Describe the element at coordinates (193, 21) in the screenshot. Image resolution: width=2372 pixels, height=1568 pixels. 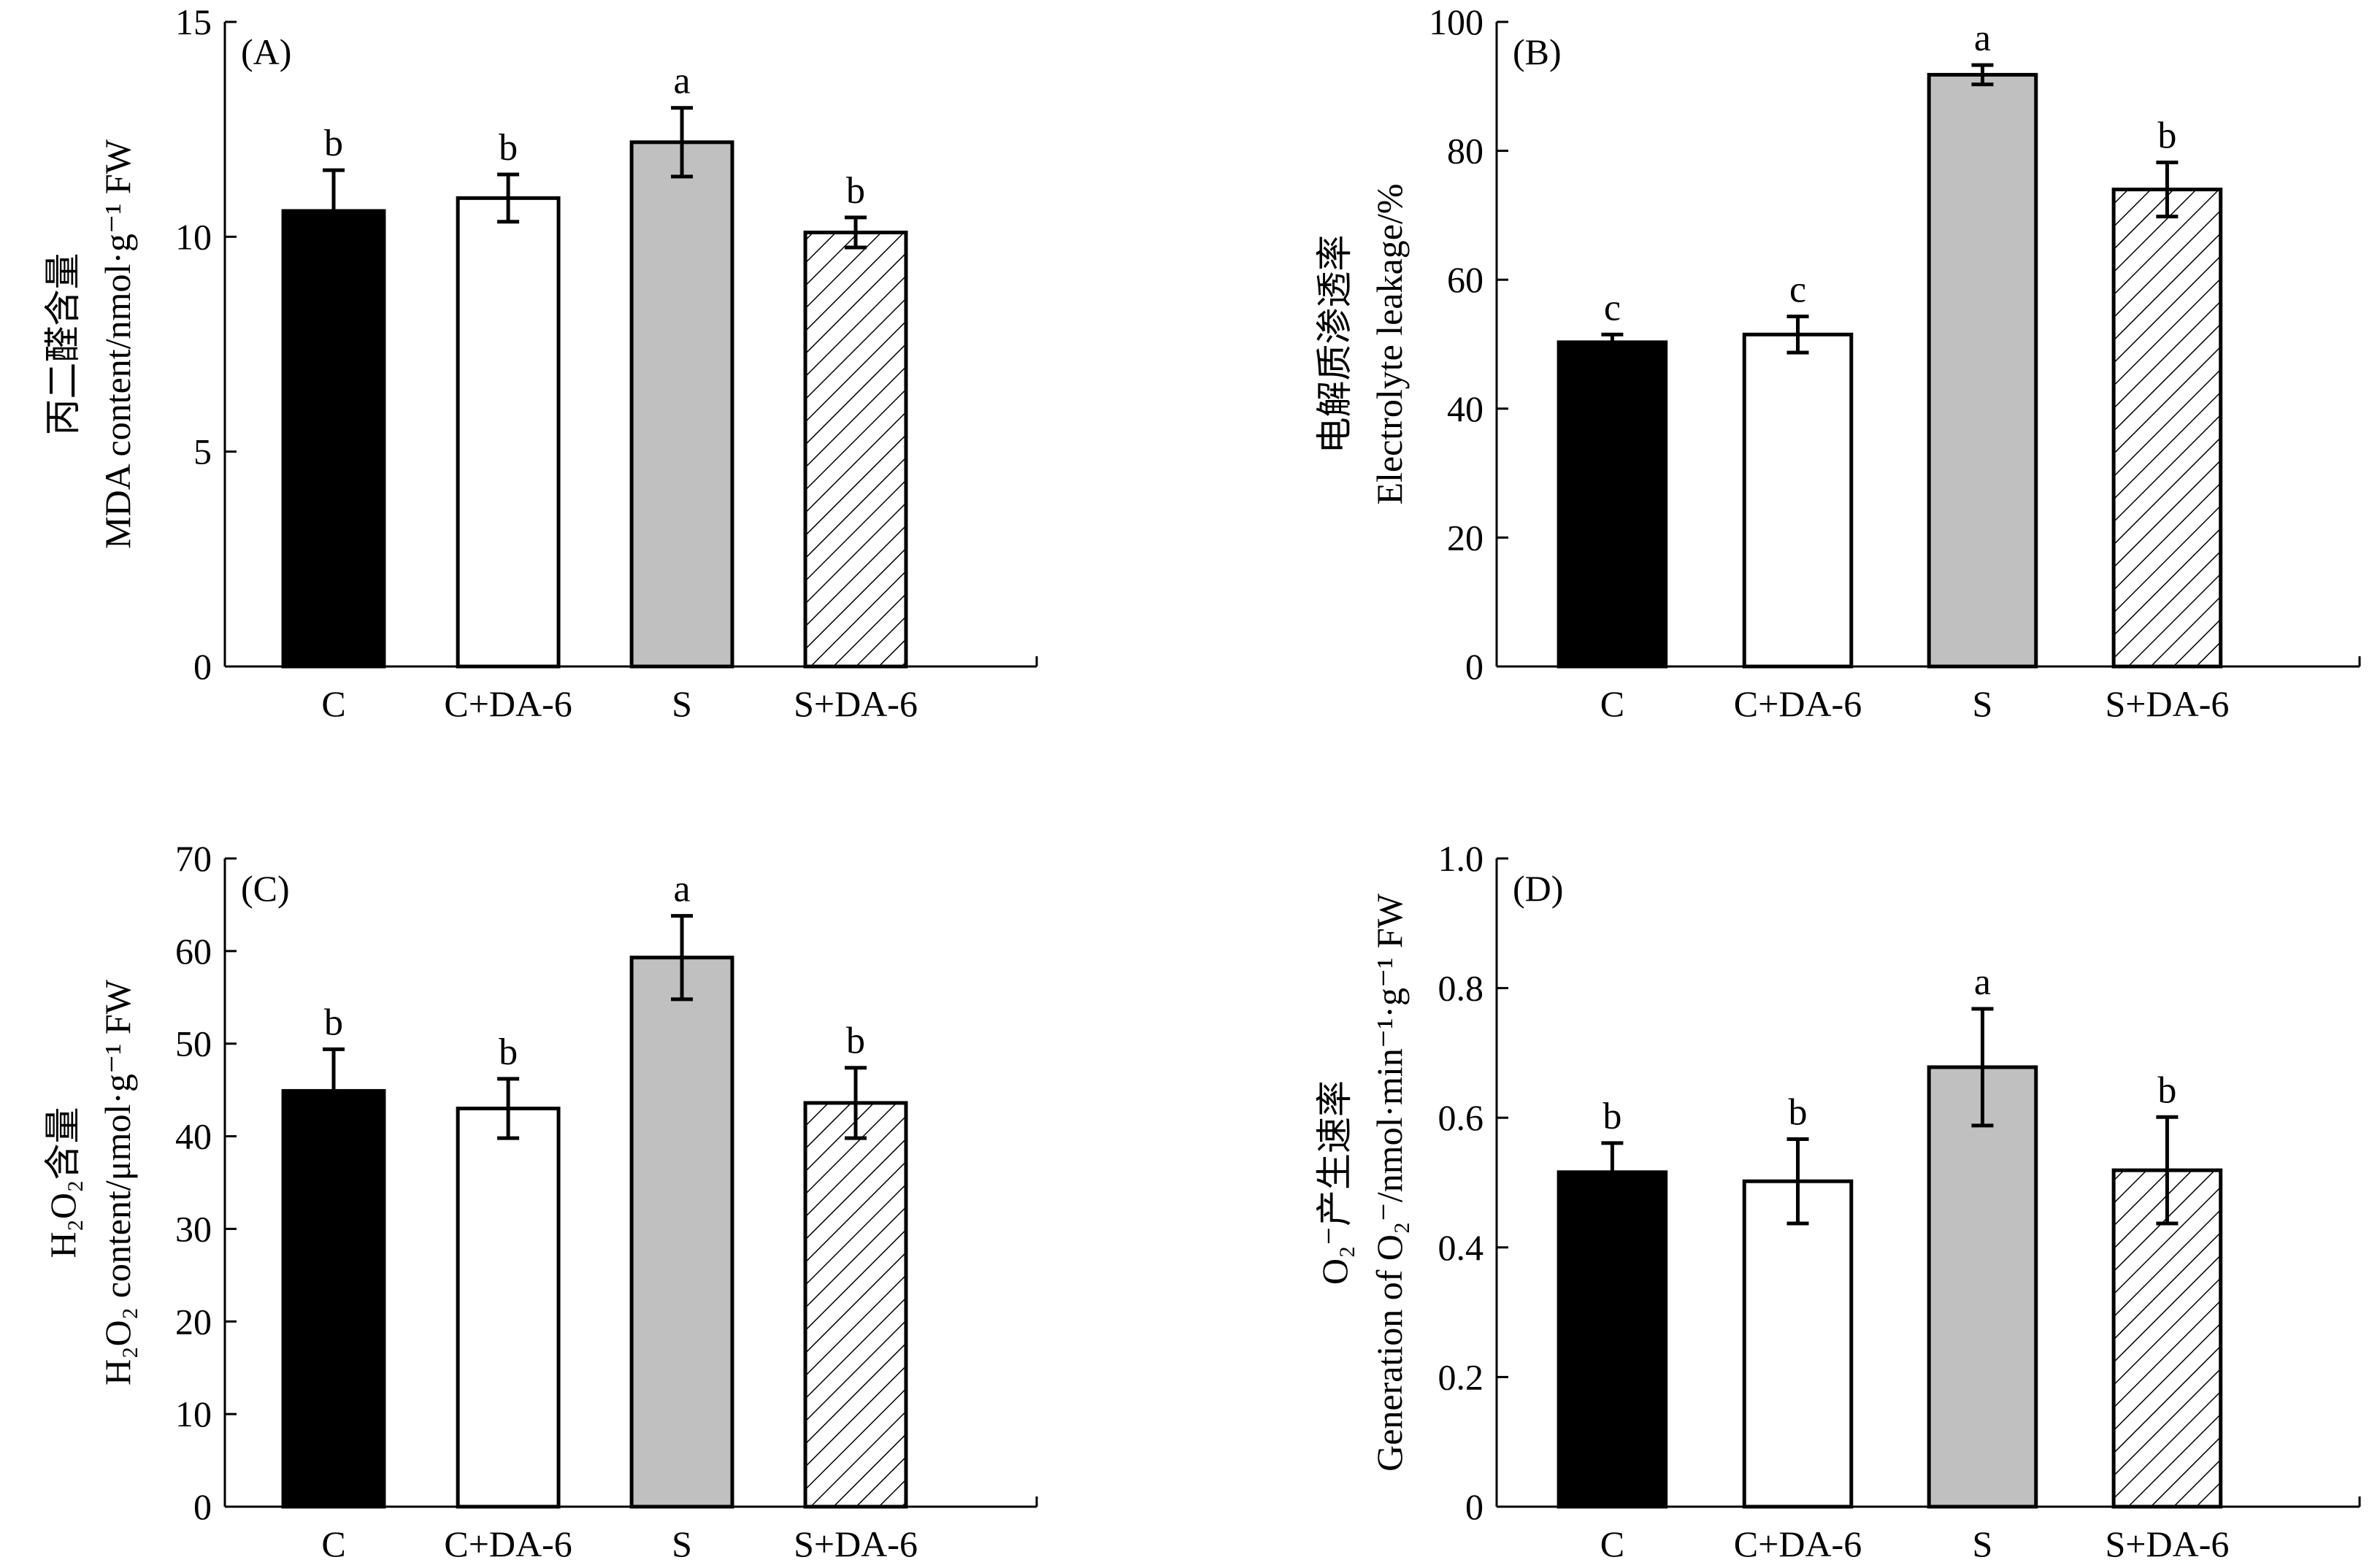
I see `y-tick-label: 15` at that location.